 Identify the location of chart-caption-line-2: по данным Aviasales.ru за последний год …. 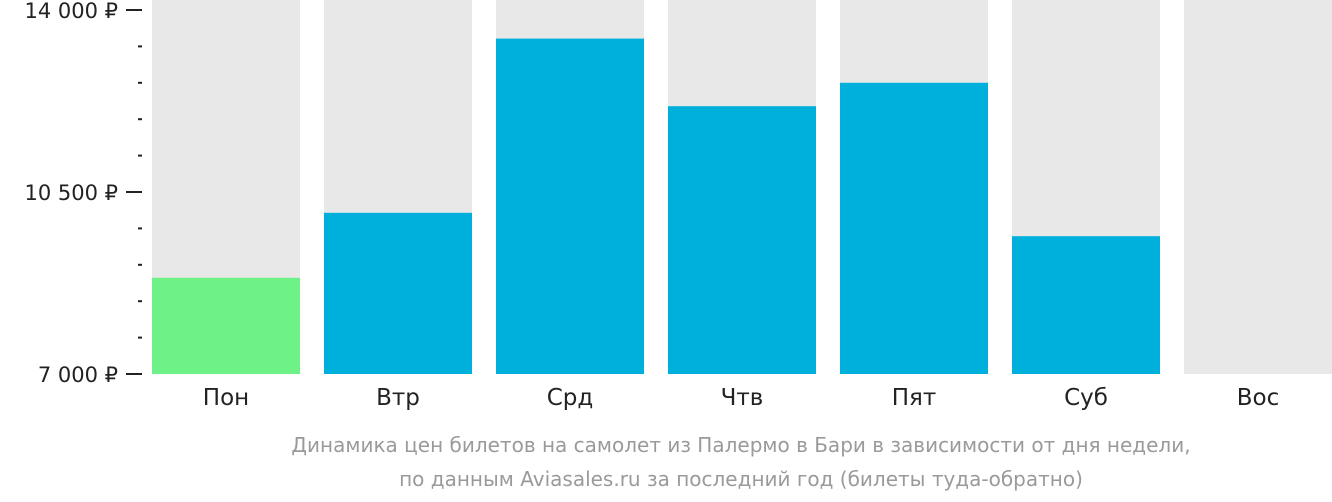
(741, 479).